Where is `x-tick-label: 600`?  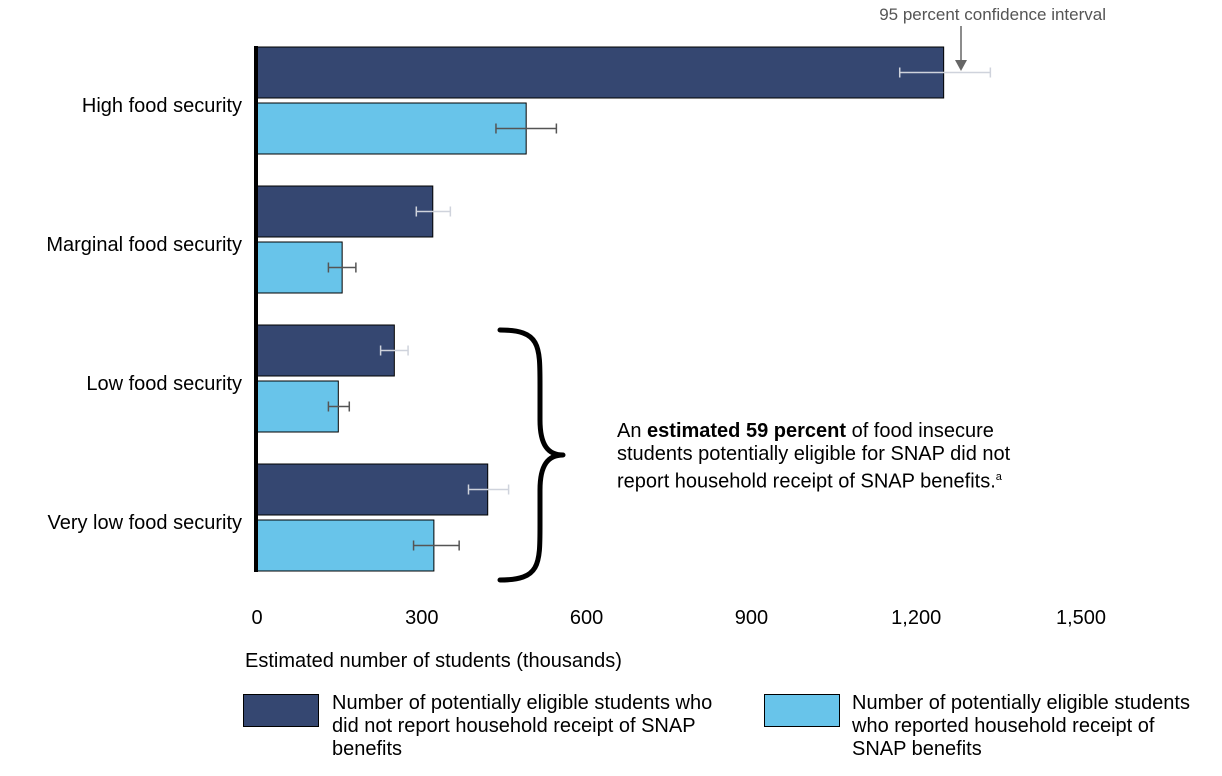 x-tick-label: 600 is located at coordinates (586, 618).